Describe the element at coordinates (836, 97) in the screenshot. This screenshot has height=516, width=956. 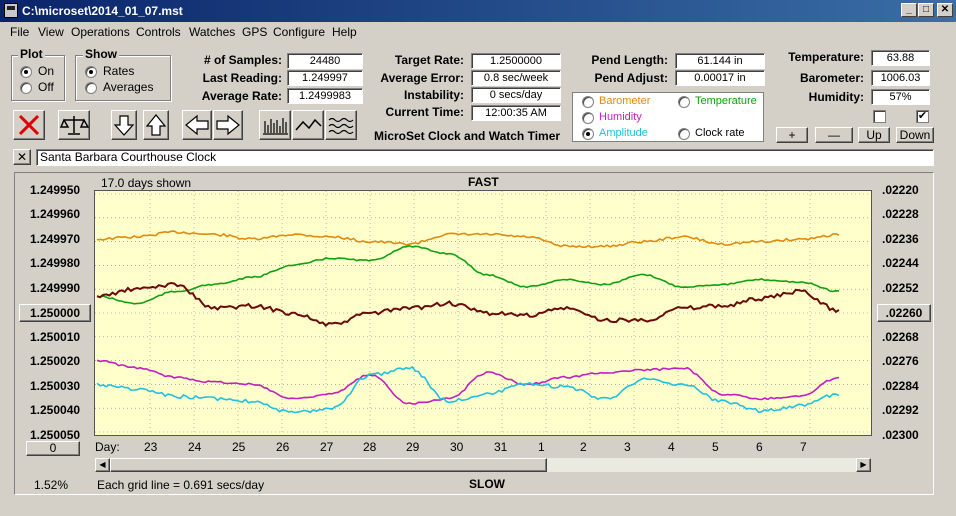
I see `humidity-label: Humidity:` at that location.